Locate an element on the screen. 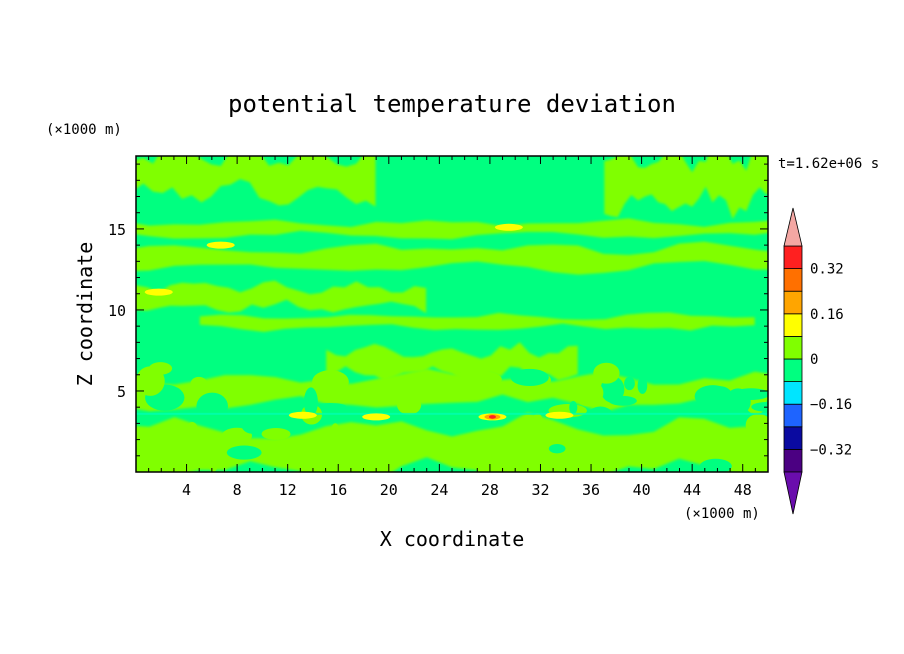 The width and height of the screenshot is (904, 654). colorbar-label: 0.32 is located at coordinates (827, 270).